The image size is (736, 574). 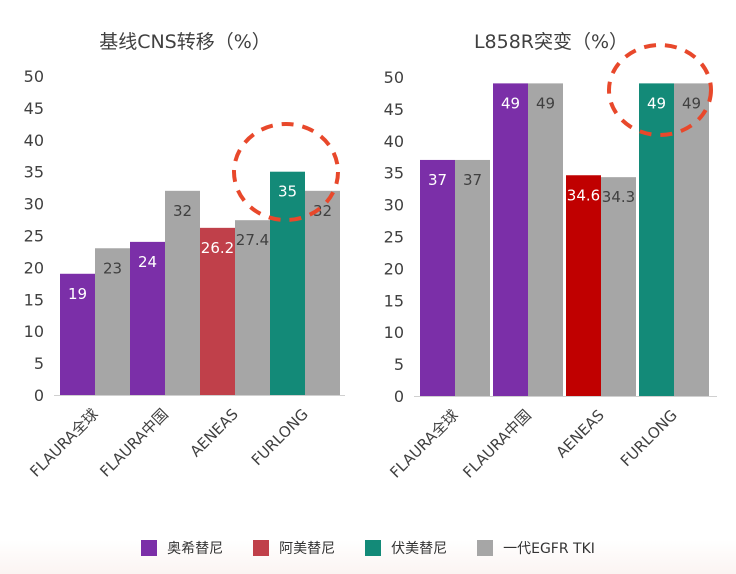 What do you see at coordinates (147, 262) in the screenshot?
I see `bar-value-label: 24` at bounding box center [147, 262].